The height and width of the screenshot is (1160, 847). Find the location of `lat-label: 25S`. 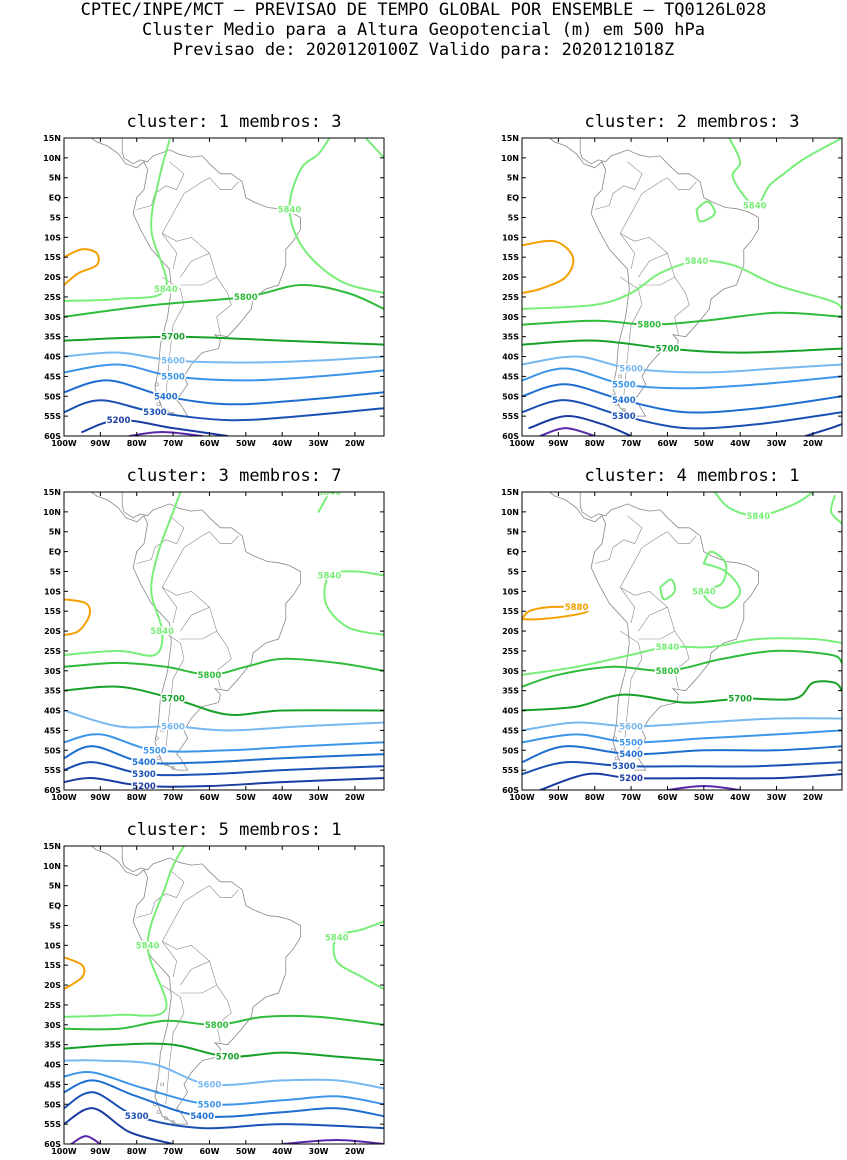

lat-label: 25S is located at coordinates (510, 297).